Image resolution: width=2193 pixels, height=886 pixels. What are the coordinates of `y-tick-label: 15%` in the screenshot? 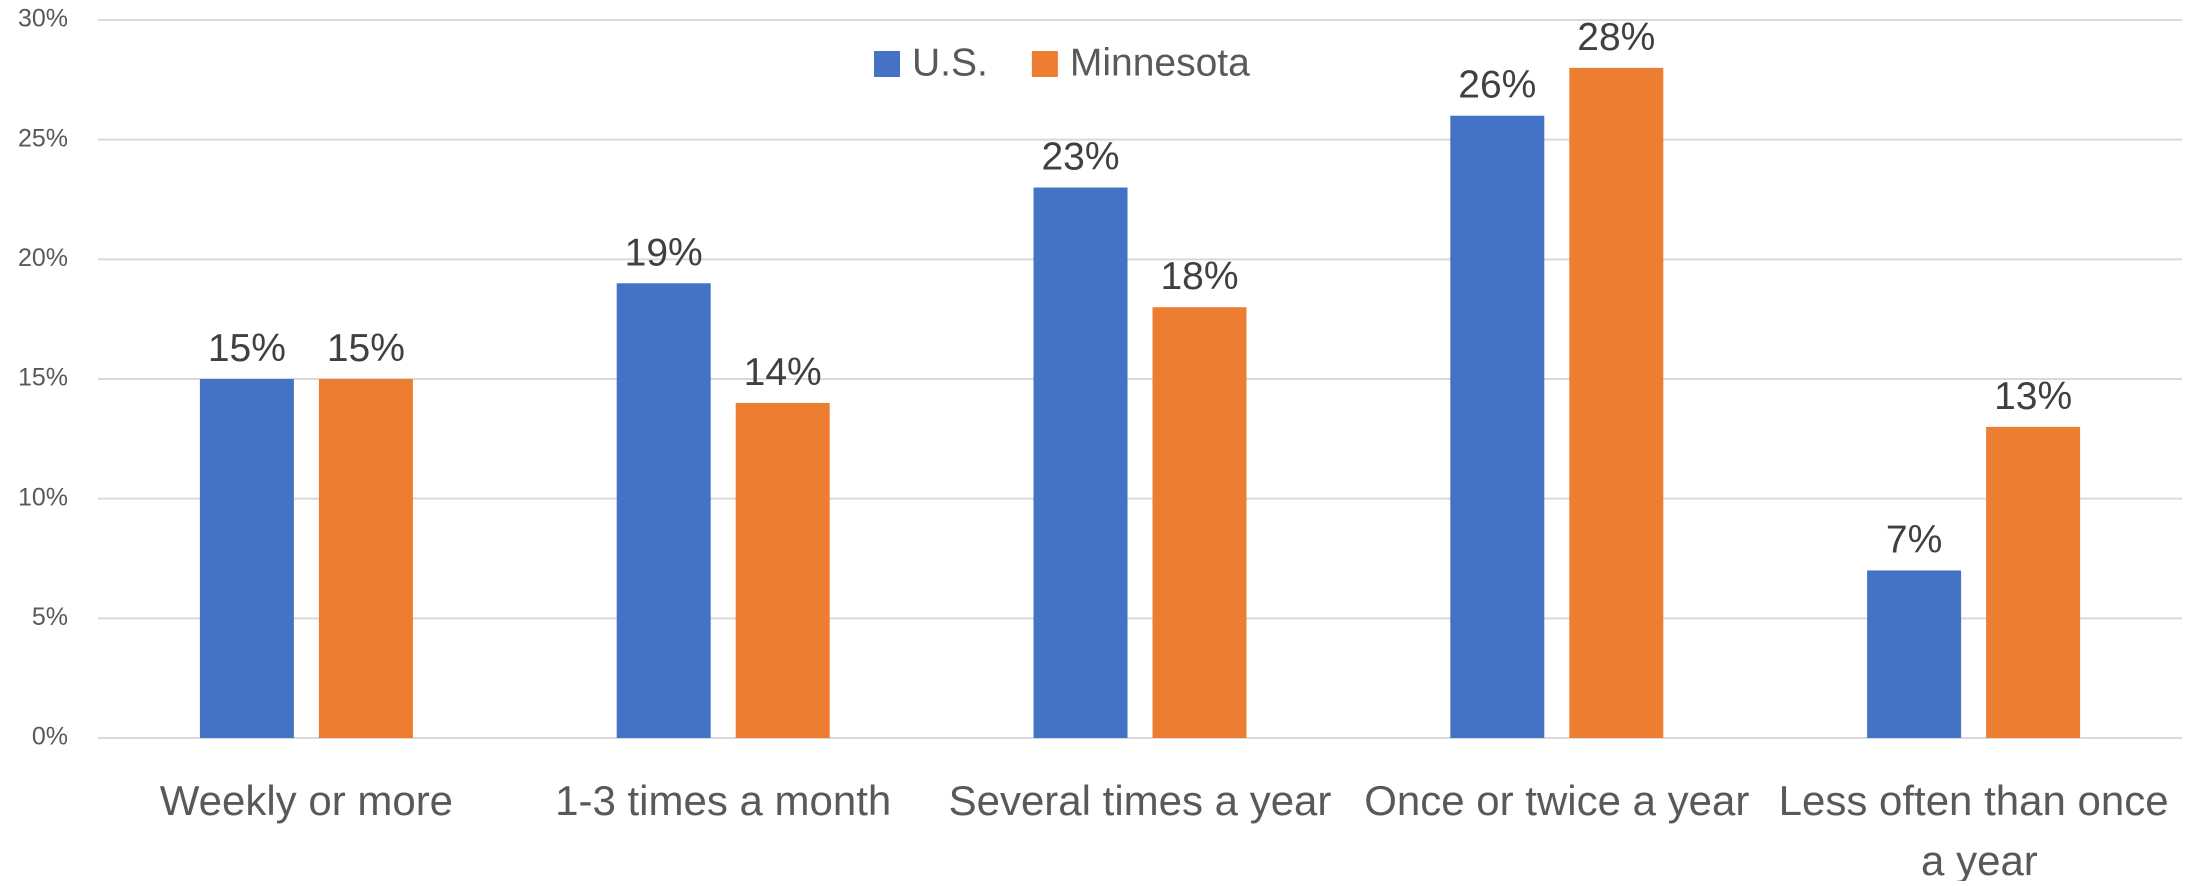 It's located at (43, 378).